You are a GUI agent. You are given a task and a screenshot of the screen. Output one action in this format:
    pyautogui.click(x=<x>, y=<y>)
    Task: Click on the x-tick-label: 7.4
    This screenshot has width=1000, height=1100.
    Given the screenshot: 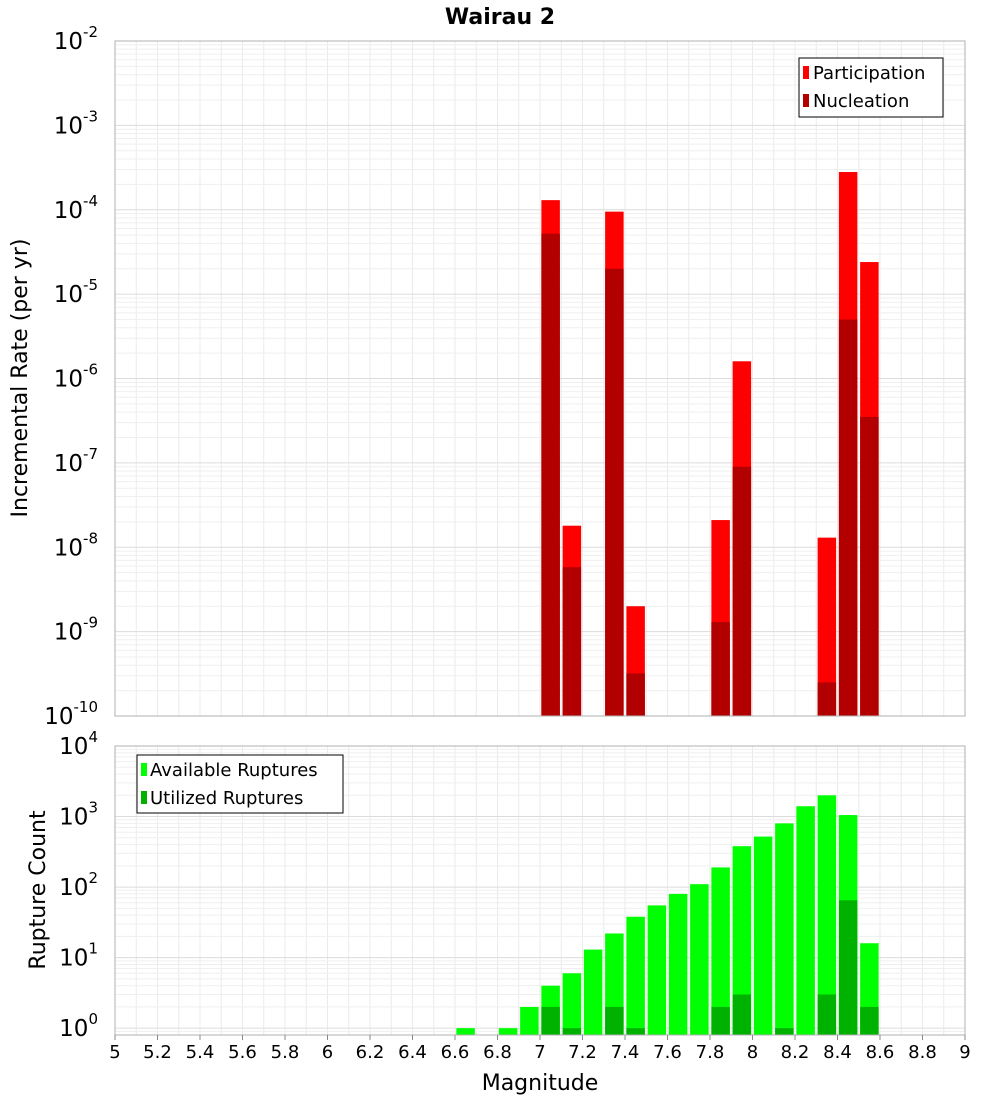 What is the action you would take?
    pyautogui.click(x=625, y=1052)
    